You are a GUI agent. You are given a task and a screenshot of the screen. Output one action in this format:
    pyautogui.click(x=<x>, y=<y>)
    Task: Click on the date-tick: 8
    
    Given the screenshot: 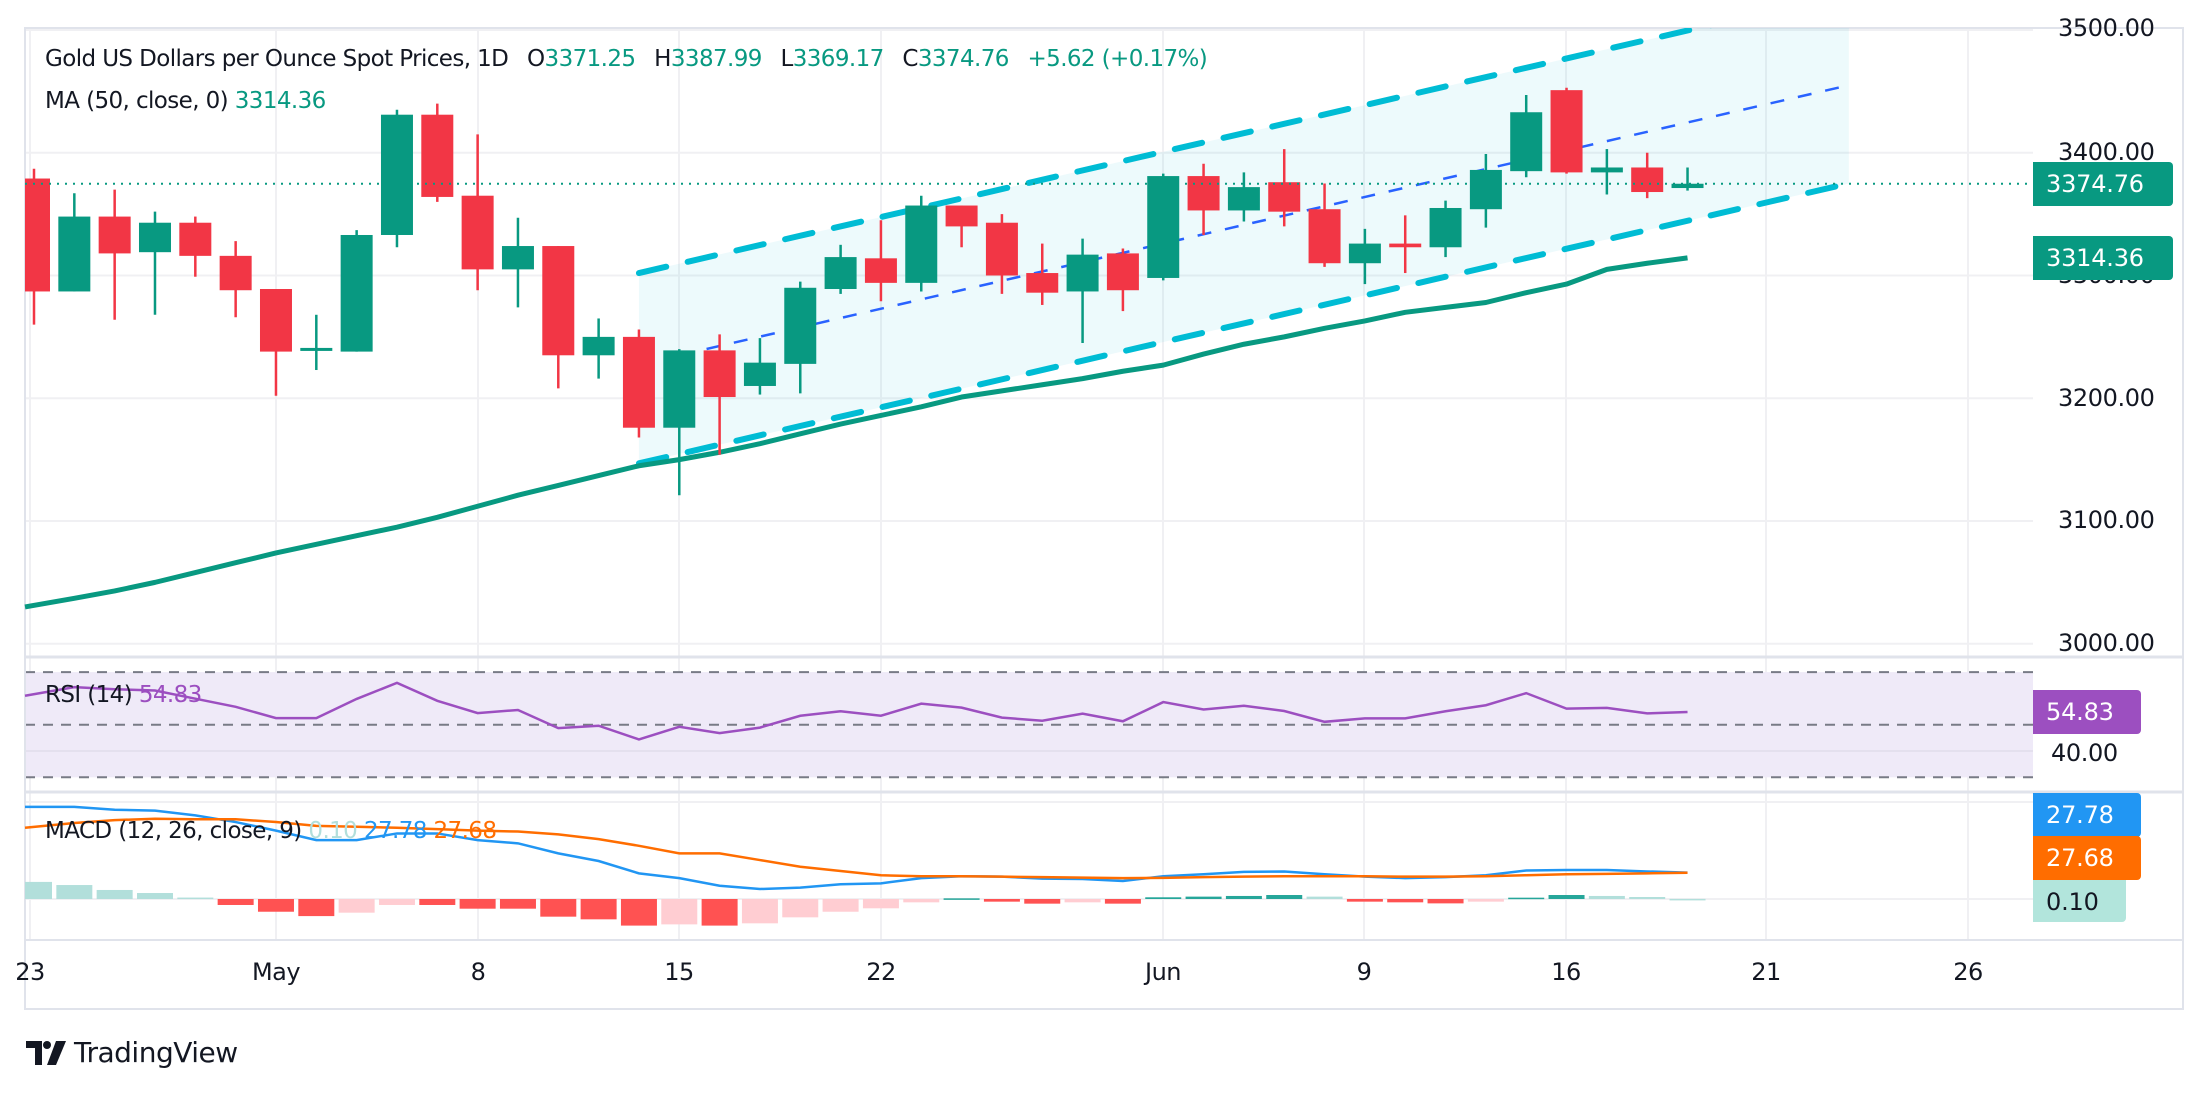 What is the action you would take?
    pyautogui.click(x=478, y=972)
    